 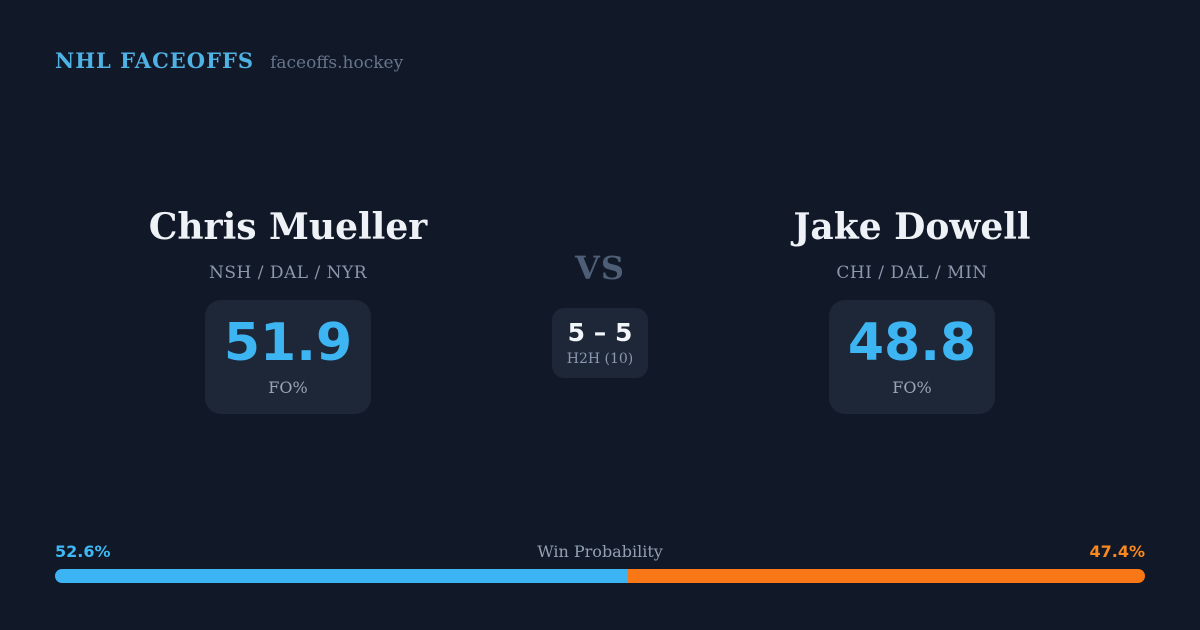 What do you see at coordinates (155, 60) in the screenshot?
I see `brand-title: NHL FACEOFFS` at bounding box center [155, 60].